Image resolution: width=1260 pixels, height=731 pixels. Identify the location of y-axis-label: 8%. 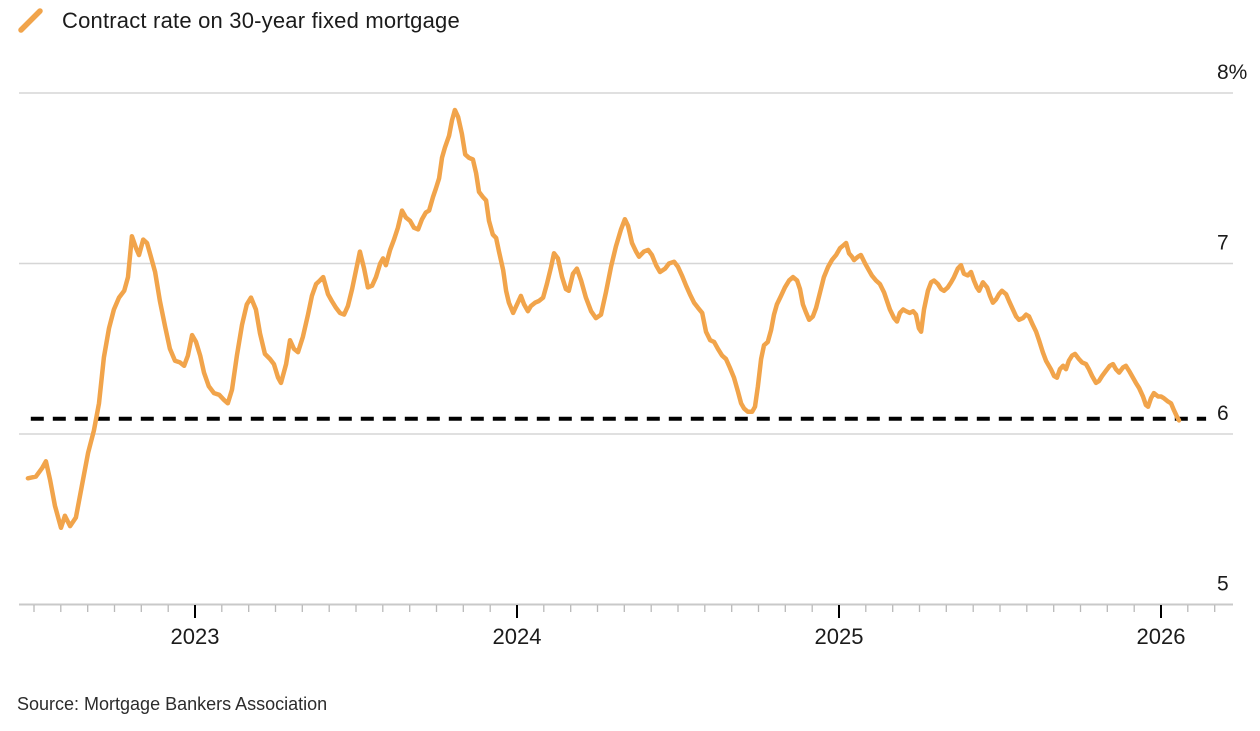
(1232, 72).